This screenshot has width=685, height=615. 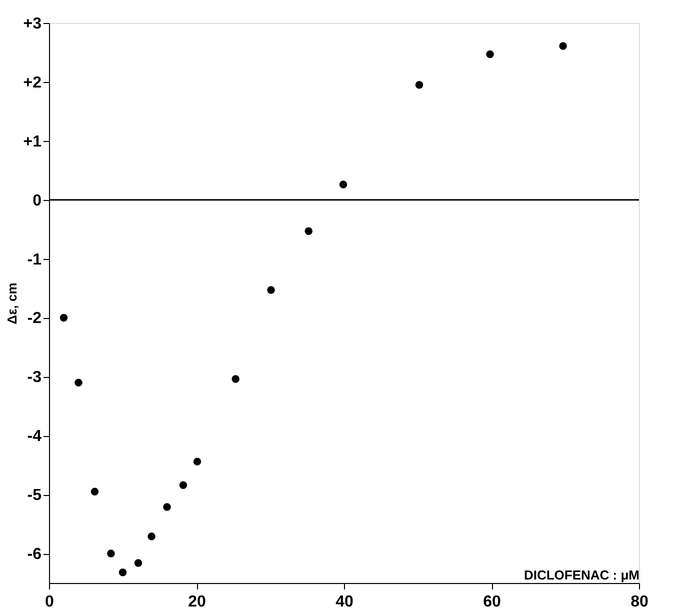 I want to click on y-tick-label: -6, so click(x=34, y=555).